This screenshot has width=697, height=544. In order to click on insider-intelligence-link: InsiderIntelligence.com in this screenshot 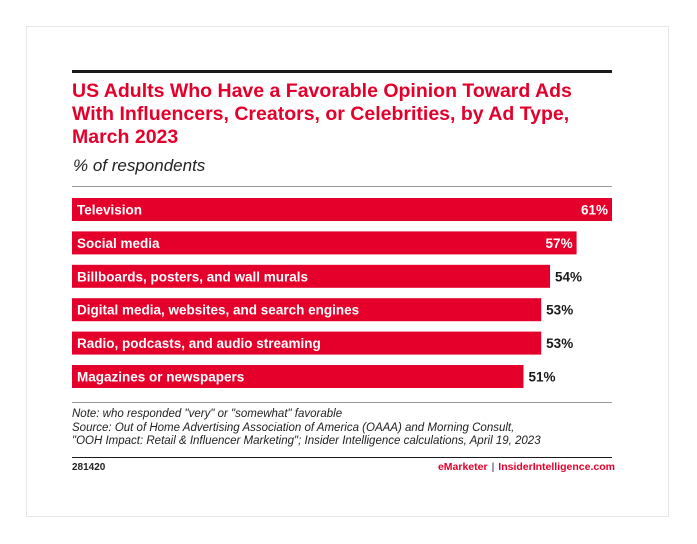, I will do `click(556, 467)`.